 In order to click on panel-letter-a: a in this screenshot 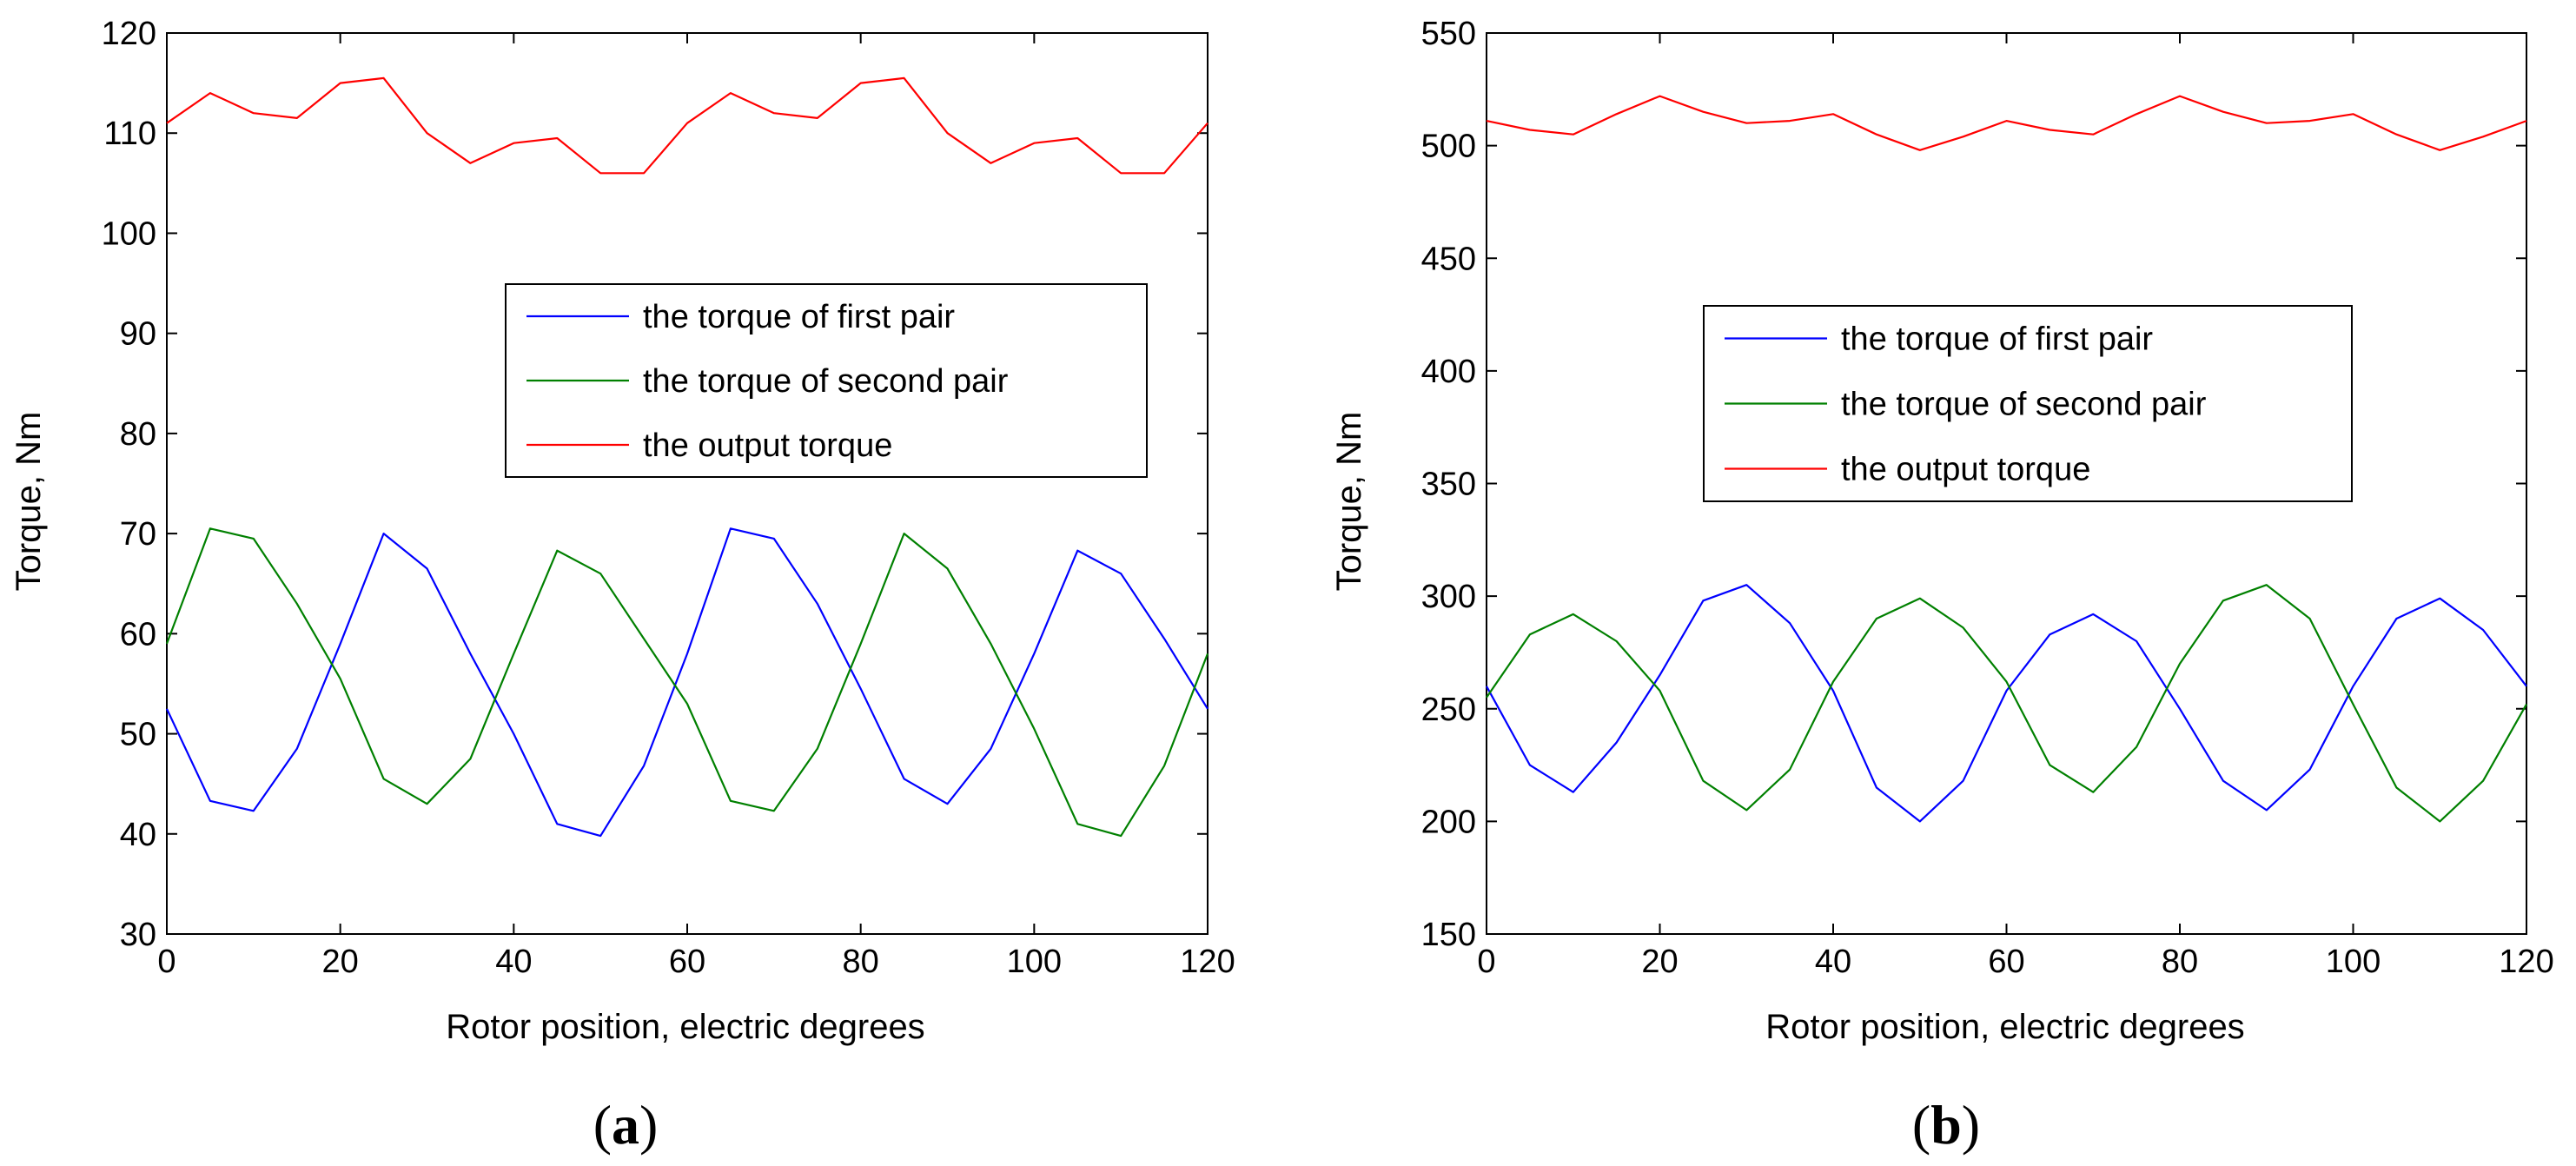, I will do `click(625, 1125)`.